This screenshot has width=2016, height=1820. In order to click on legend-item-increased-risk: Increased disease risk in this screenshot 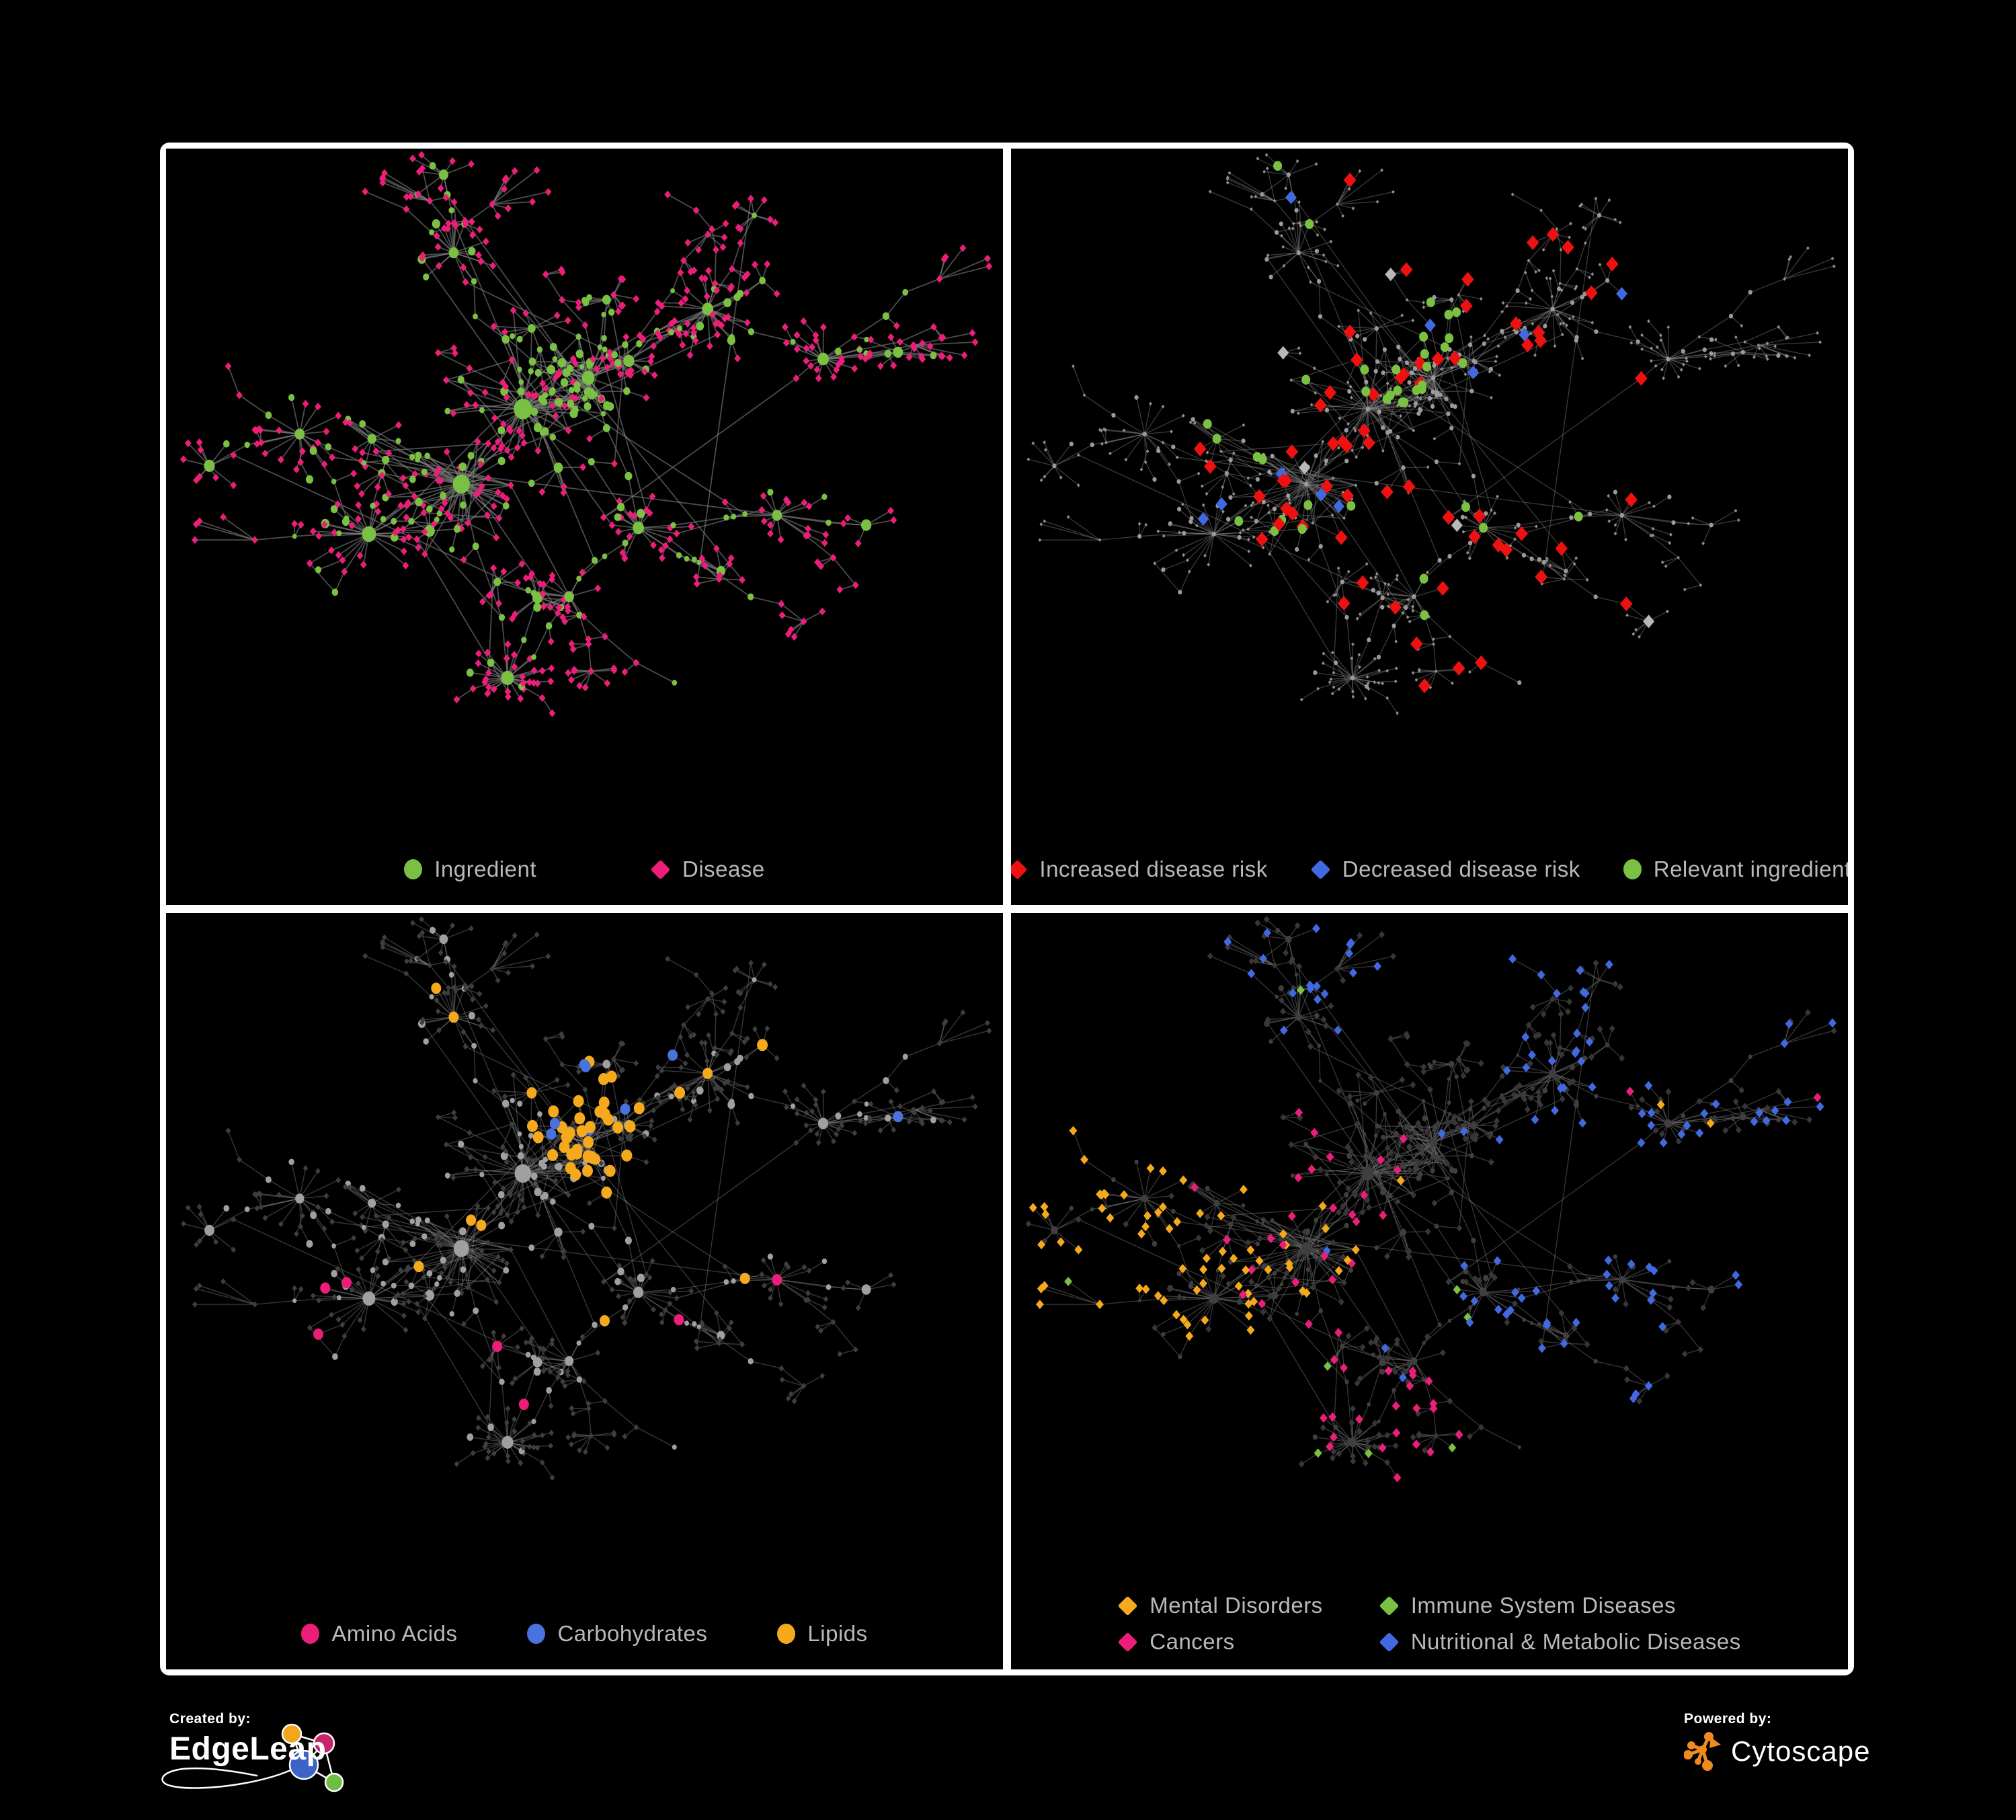, I will do `click(1139, 869)`.